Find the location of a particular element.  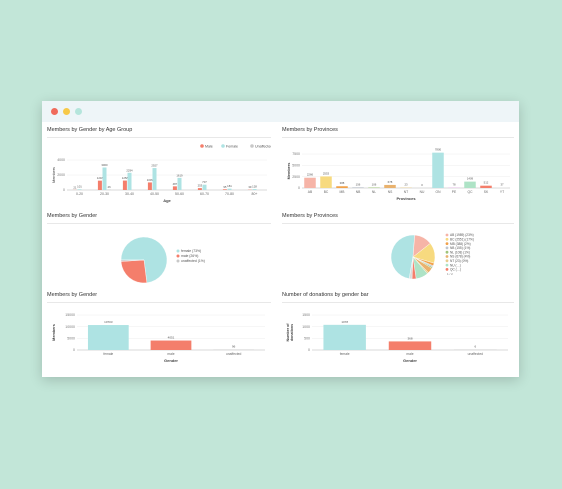

x-tick-label: NL is located at coordinates (374, 192).